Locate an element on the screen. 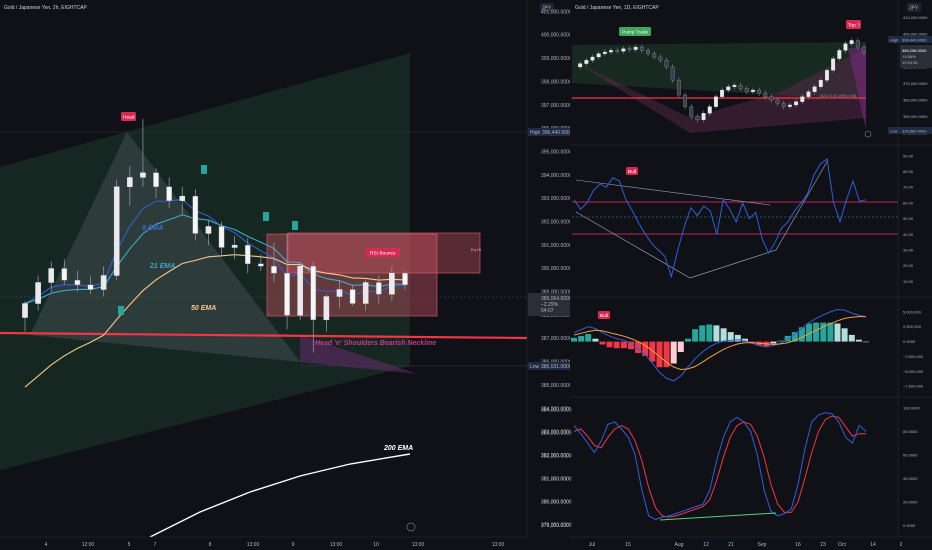 The width and height of the screenshot is (932, 550). right-low-tag-bg is located at coordinates (910, 130).